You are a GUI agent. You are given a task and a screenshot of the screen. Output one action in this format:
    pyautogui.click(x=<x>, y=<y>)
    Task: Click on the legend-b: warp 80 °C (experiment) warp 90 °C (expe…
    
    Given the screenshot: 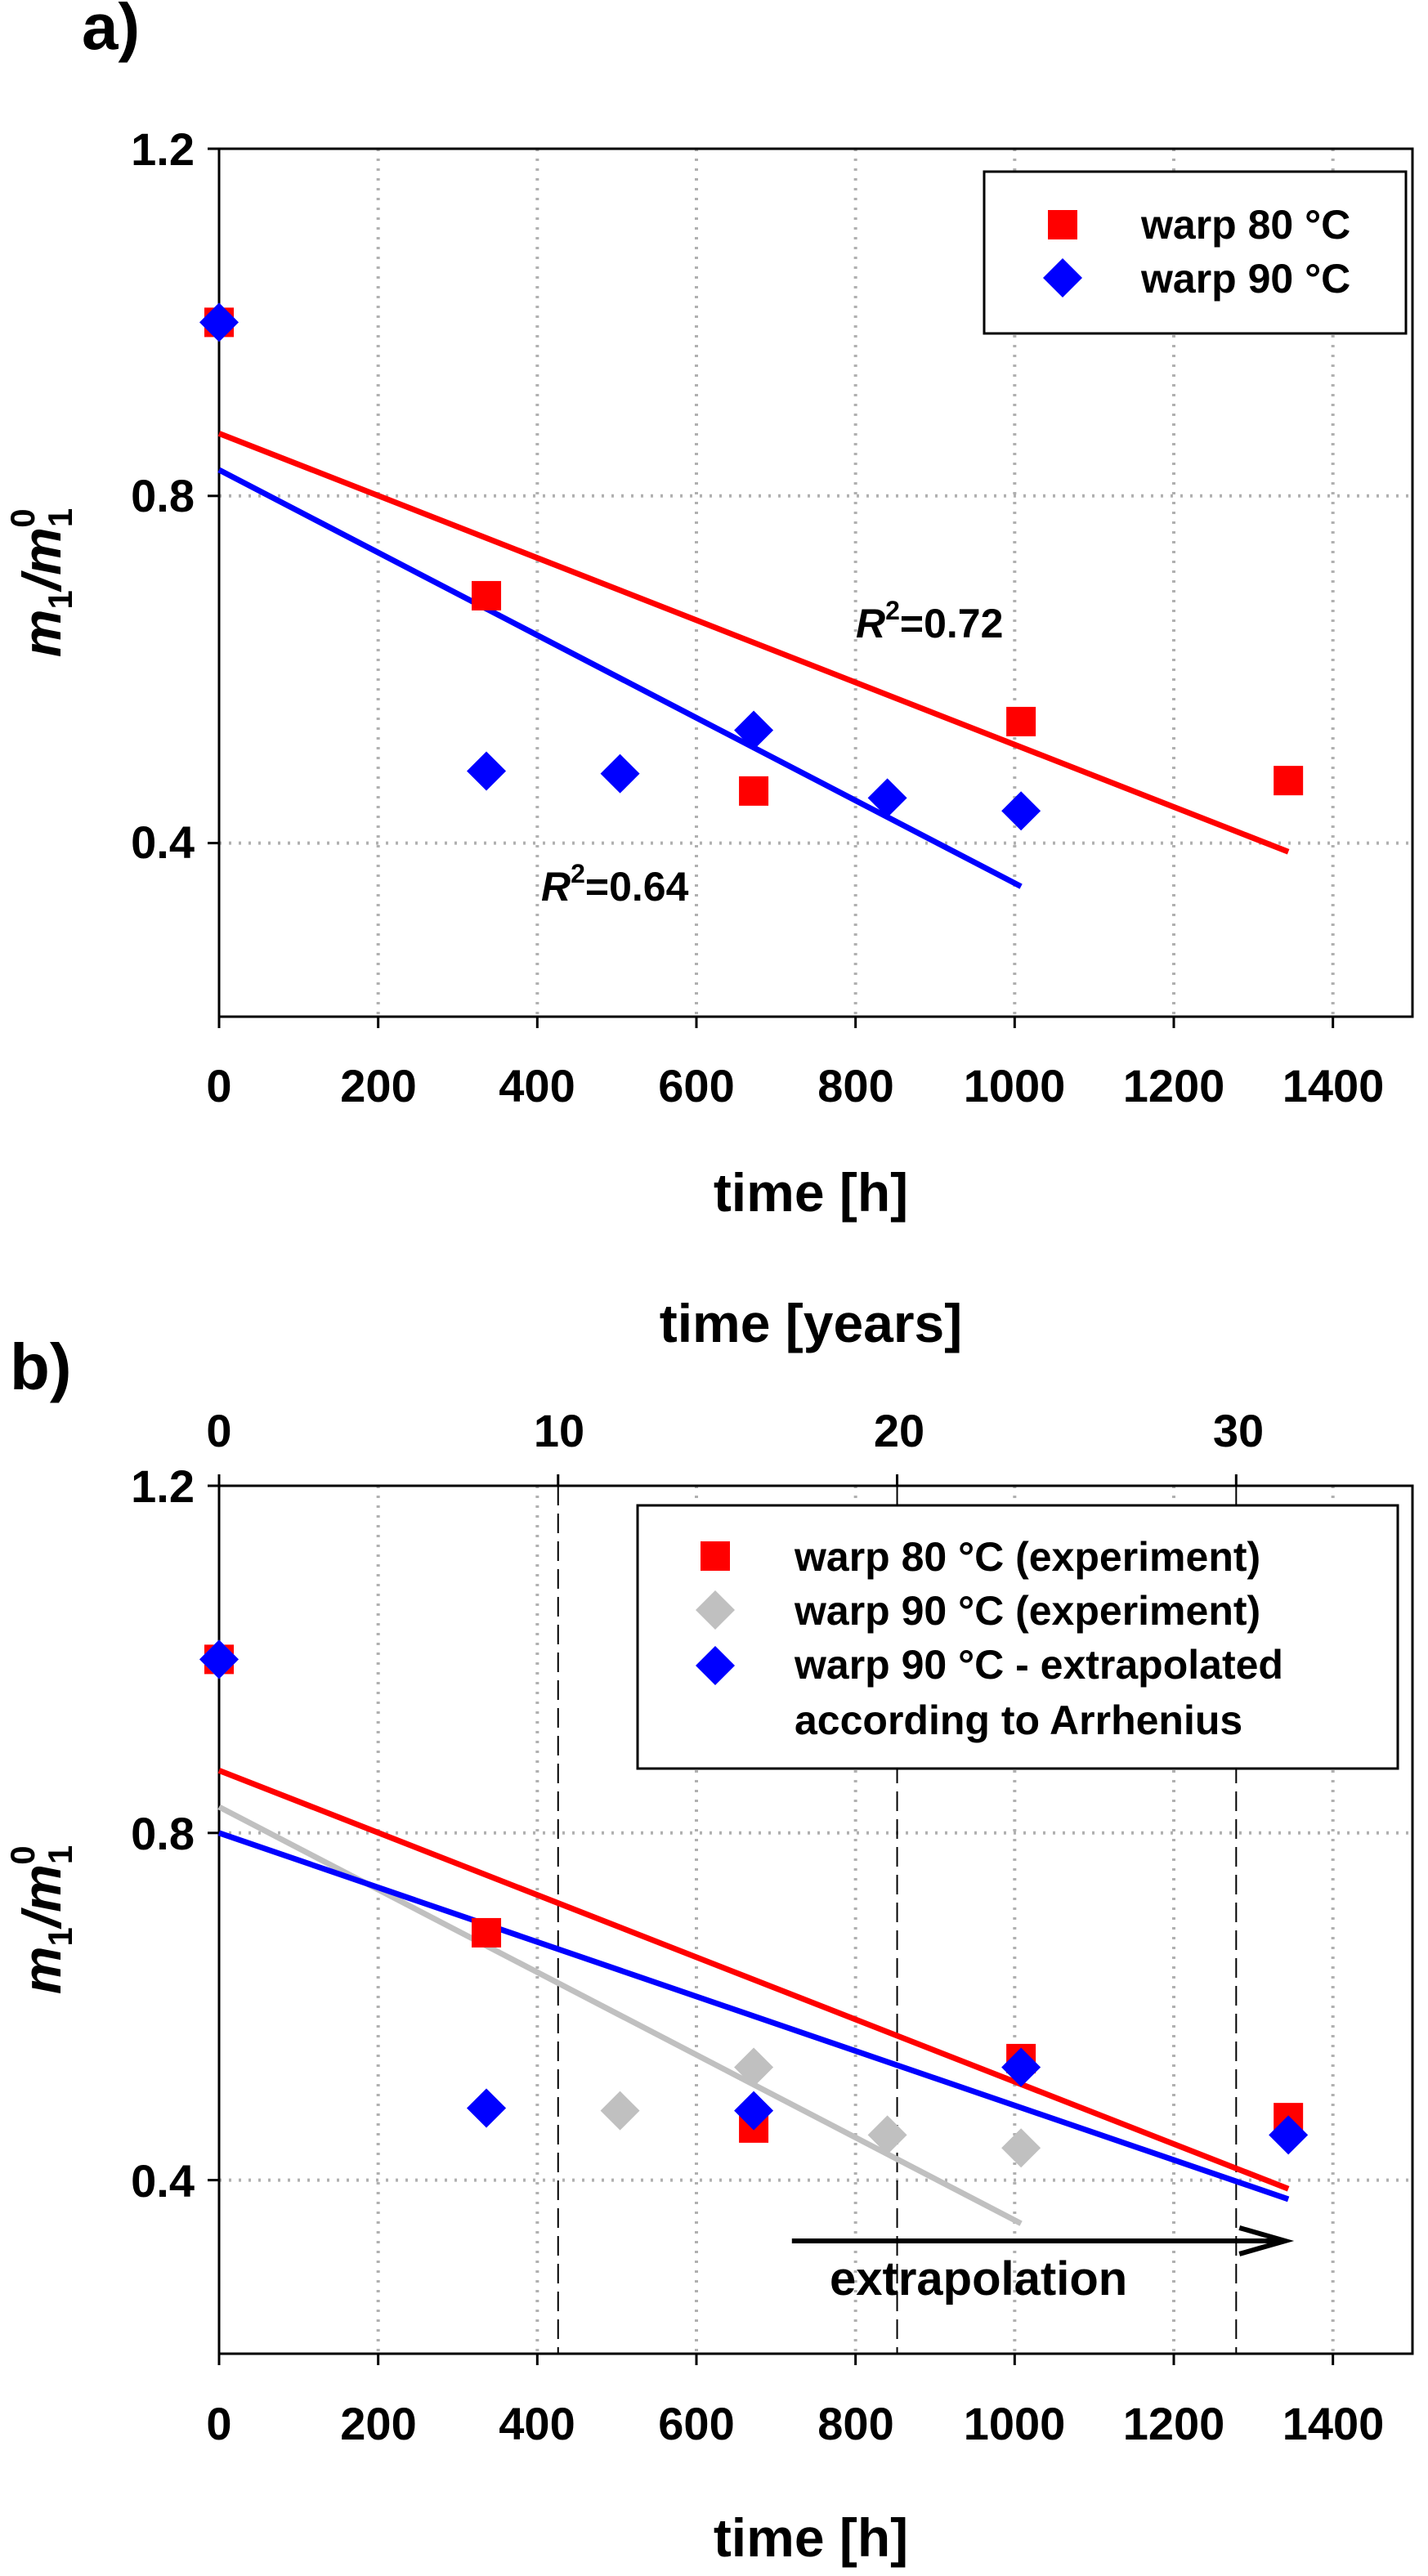 What is the action you would take?
    pyautogui.click(x=1018, y=1637)
    